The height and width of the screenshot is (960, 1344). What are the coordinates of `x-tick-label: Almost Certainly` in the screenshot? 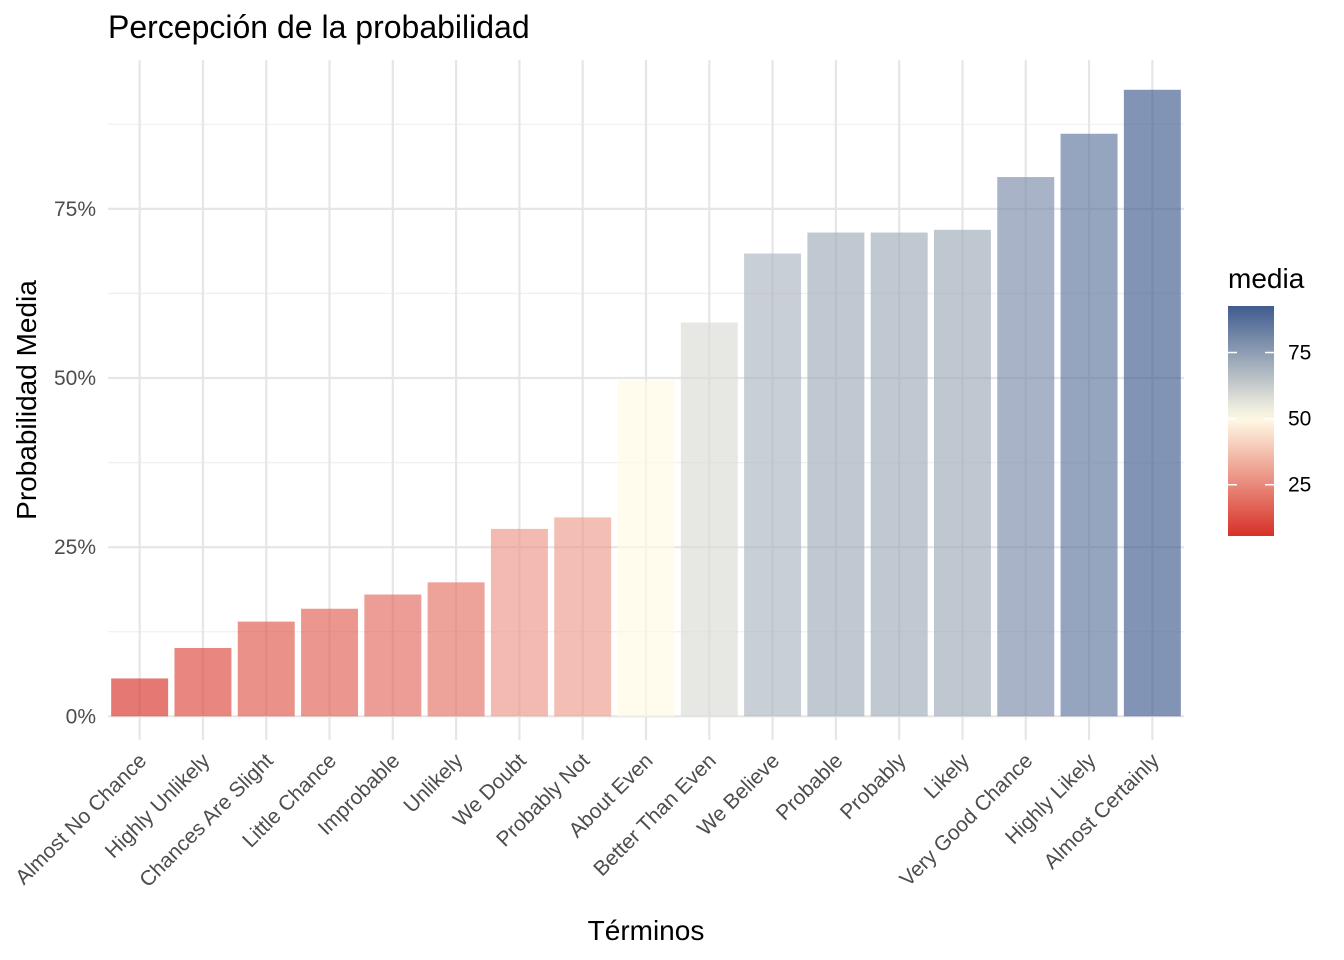 It's located at (1102, 811).